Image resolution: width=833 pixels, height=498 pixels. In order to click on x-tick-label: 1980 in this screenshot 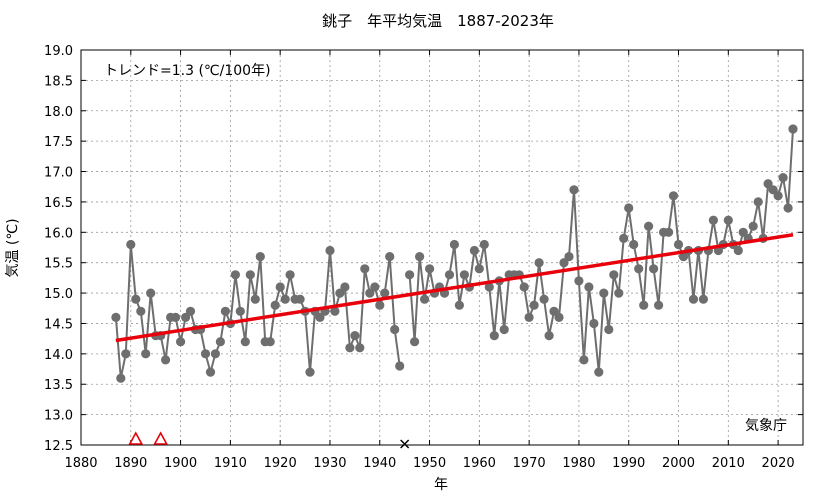, I will do `click(578, 463)`.